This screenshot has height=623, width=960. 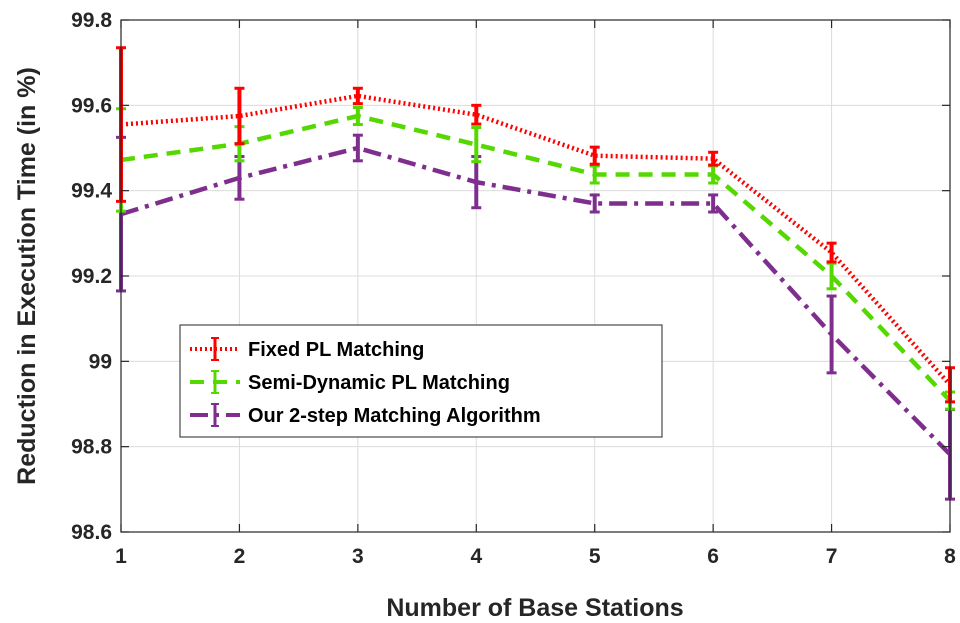 I want to click on legend-label: Fixed PL Matching, so click(x=336, y=350).